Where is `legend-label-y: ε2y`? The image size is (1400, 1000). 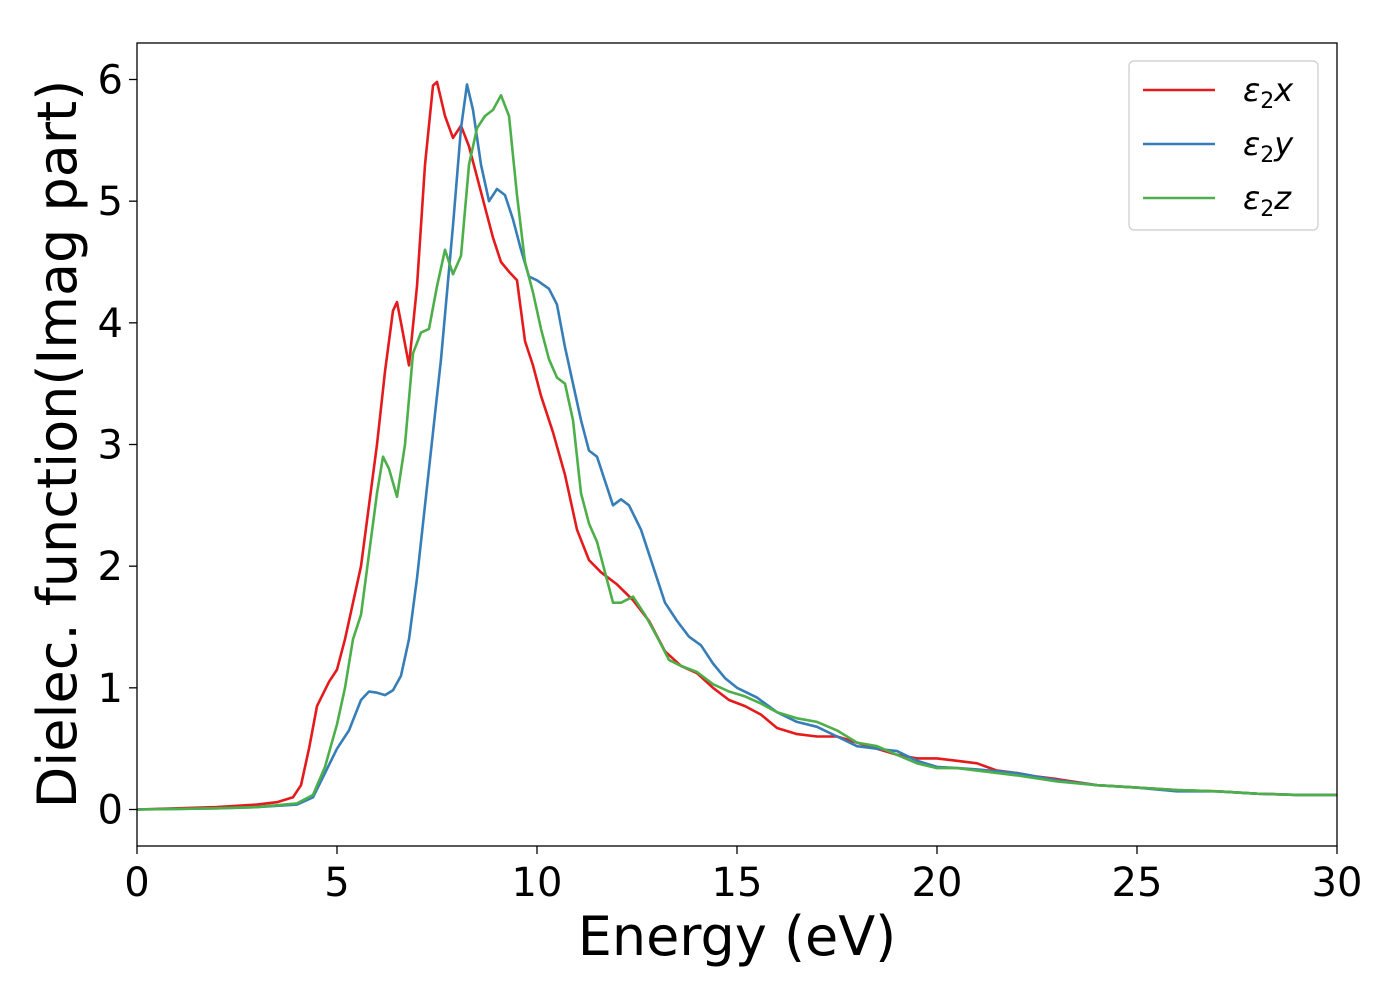
legend-label-y: ε2y is located at coordinates (1268, 146).